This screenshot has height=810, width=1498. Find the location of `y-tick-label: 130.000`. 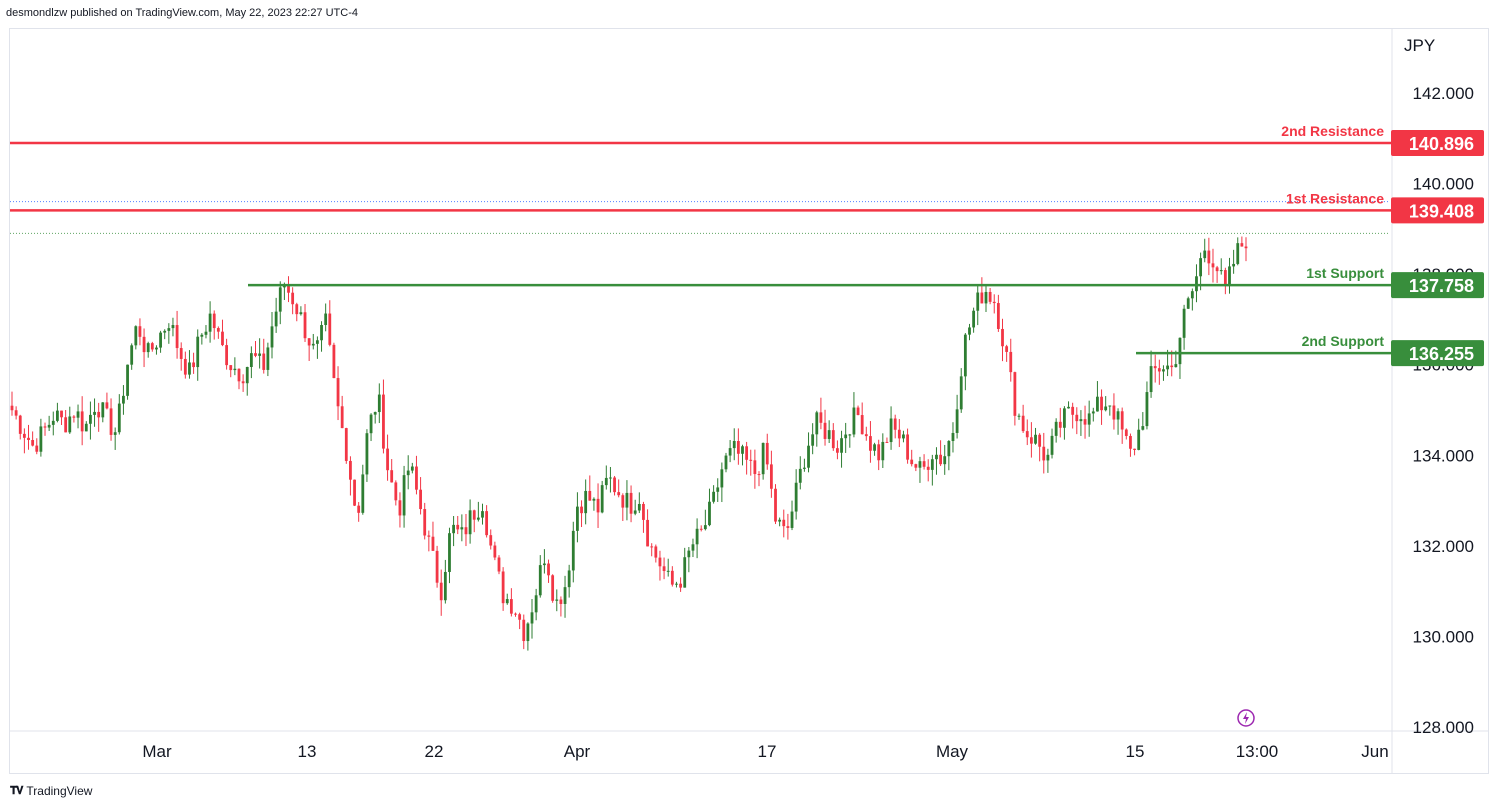

y-tick-label: 130.000 is located at coordinates (1443, 636).